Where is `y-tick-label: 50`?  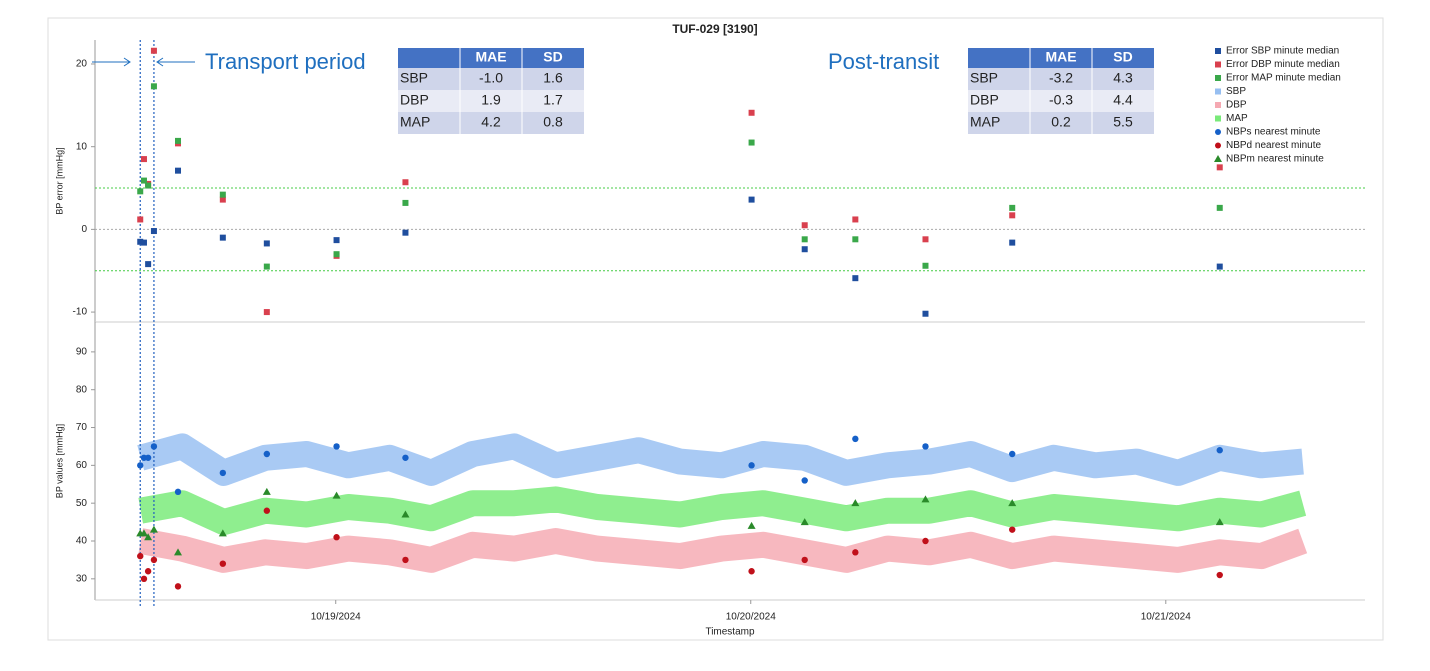
y-tick-label: 50 is located at coordinates (82, 503).